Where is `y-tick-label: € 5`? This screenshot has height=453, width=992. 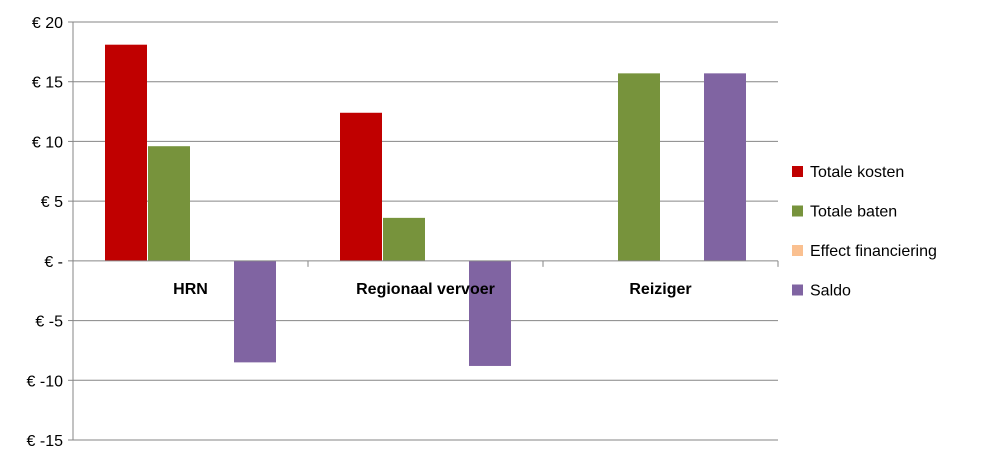
y-tick-label: € 5 is located at coordinates (52, 202).